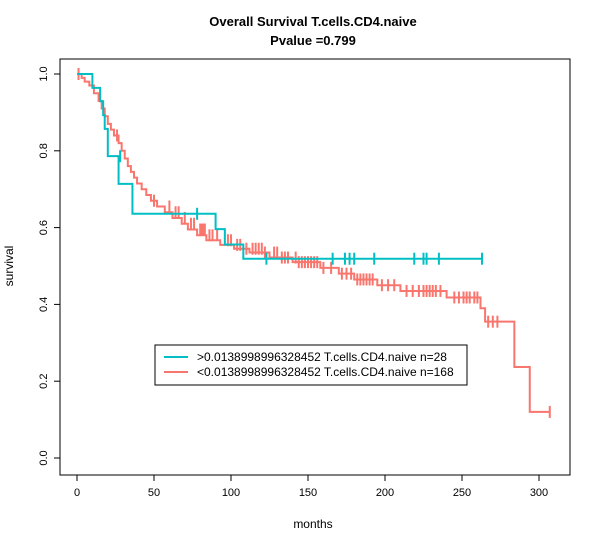  What do you see at coordinates (44, 73) in the screenshot?
I see `y-tick-label: 1.0` at bounding box center [44, 73].